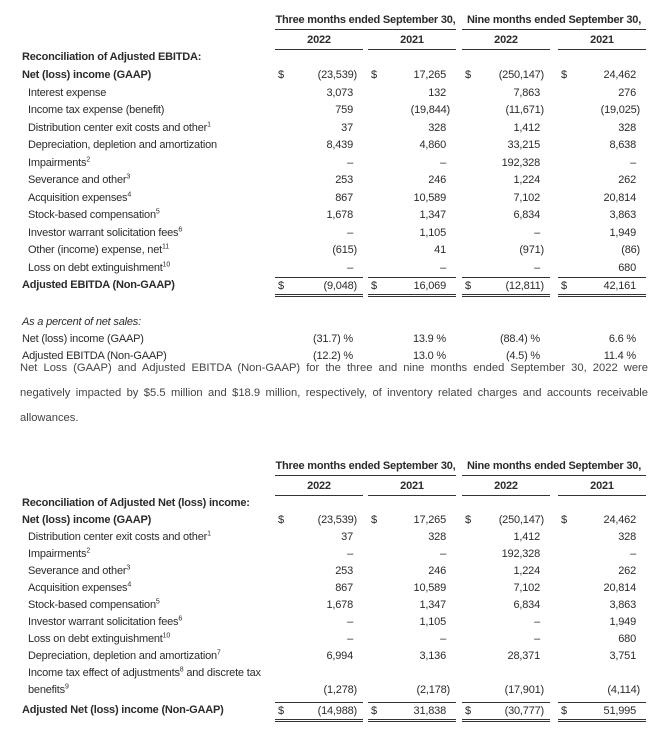  Describe the element at coordinates (432, 232) in the screenshot. I see `cell-value: 1,105` at that location.